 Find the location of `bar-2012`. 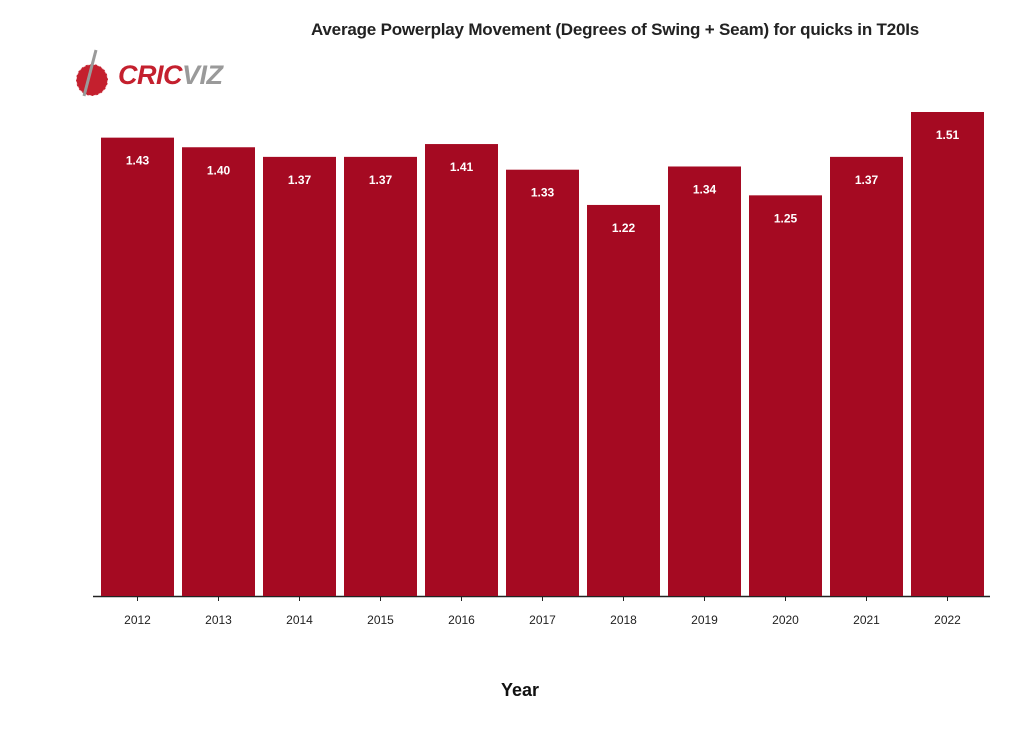

bar-2012 is located at coordinates (137, 366).